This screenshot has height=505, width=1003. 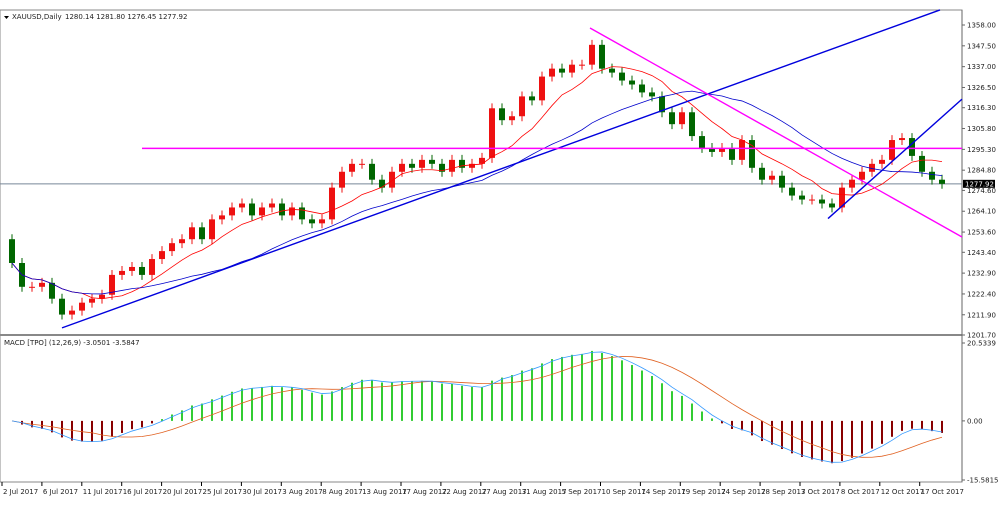 What do you see at coordinates (103, 492) in the screenshot?
I see `time-label: 11 Jul 2017` at bounding box center [103, 492].